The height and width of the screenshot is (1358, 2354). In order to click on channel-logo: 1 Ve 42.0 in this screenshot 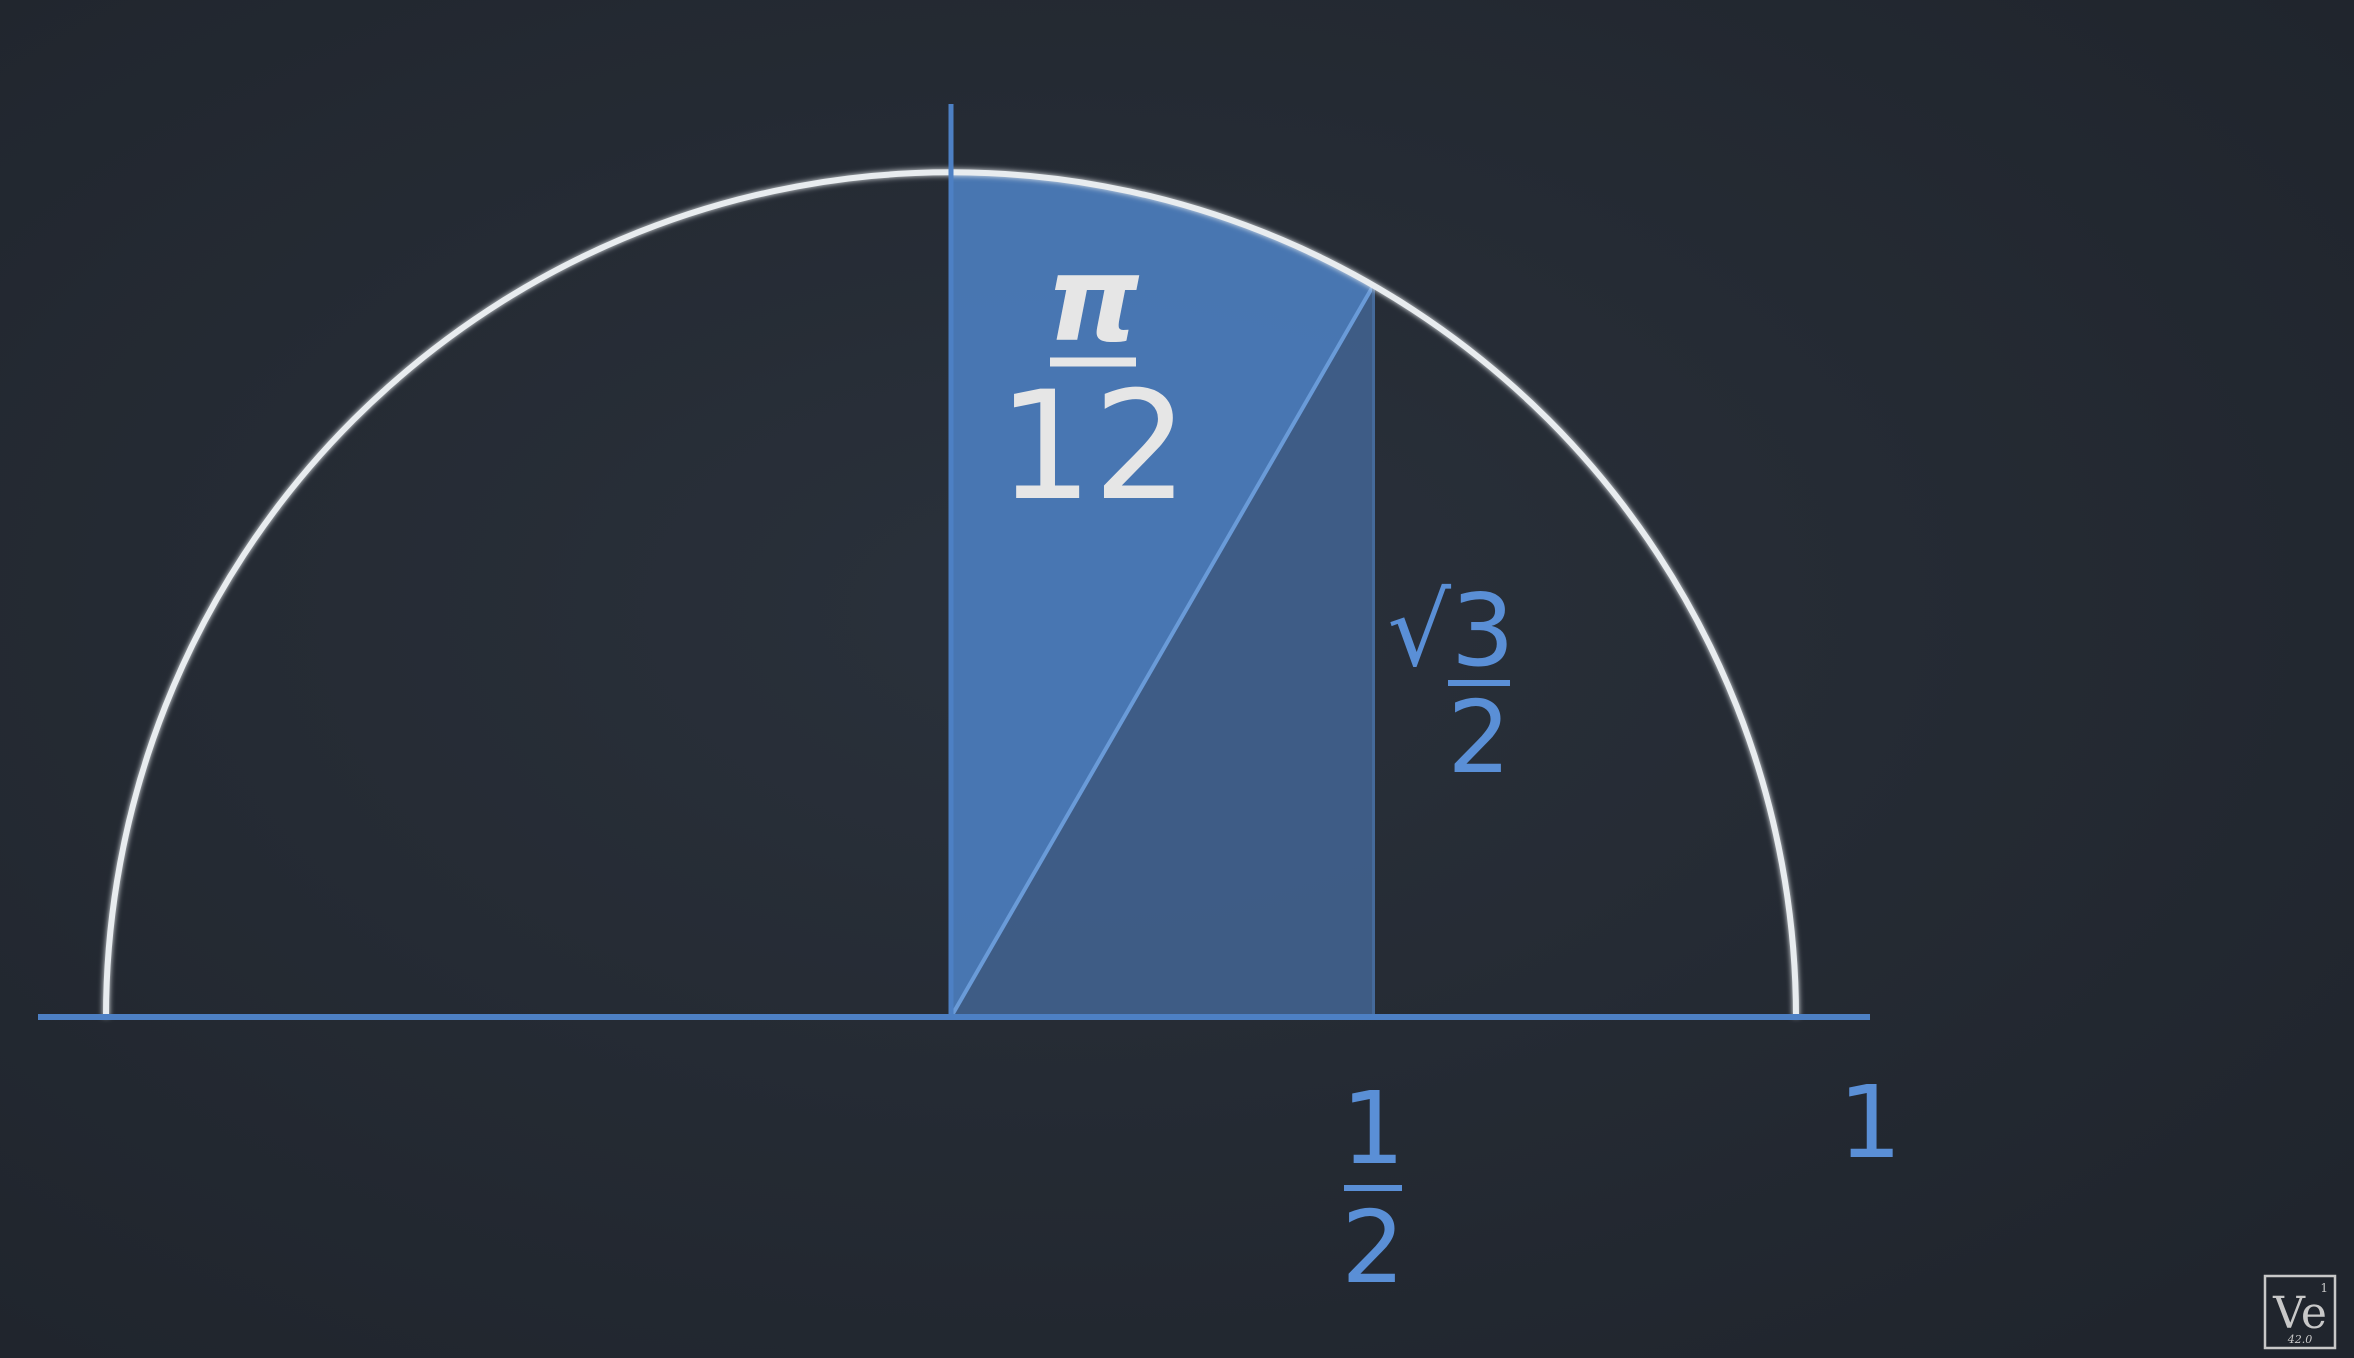, I will do `click(2300, 1312)`.